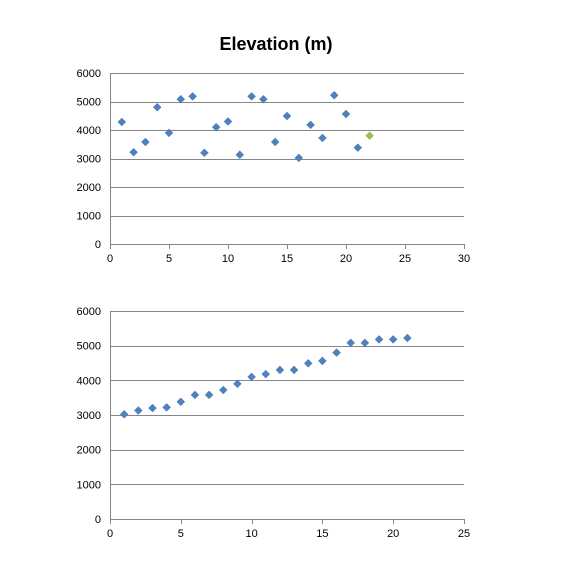 This screenshot has height=587, width=572. Describe the element at coordinates (276, 44) in the screenshot. I see `chart-title: Elevation (m)` at that location.